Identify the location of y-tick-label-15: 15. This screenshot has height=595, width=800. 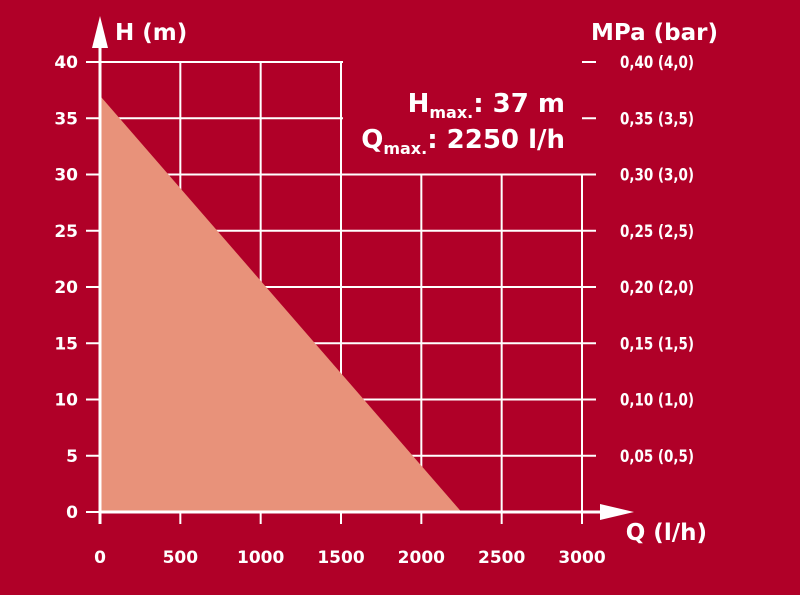
(66, 344).